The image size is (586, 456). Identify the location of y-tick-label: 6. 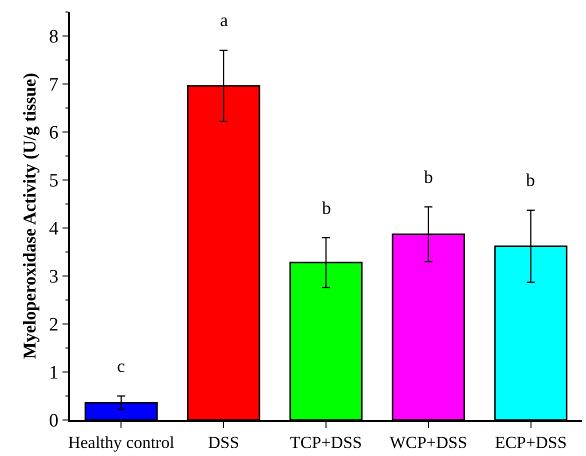
(53, 133).